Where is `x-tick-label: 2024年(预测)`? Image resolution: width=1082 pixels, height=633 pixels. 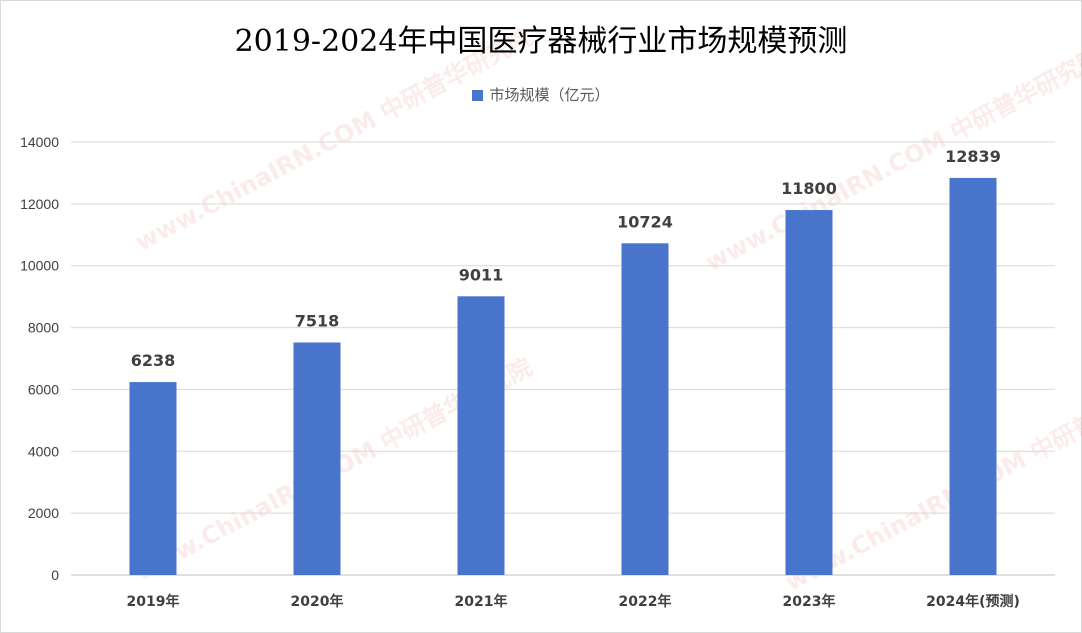
x-tick-label: 2024年(预测) is located at coordinates (973, 601).